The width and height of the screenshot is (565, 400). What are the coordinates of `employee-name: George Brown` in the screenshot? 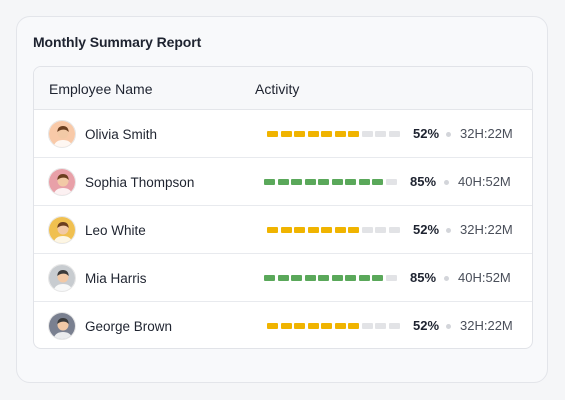 It's located at (129, 326).